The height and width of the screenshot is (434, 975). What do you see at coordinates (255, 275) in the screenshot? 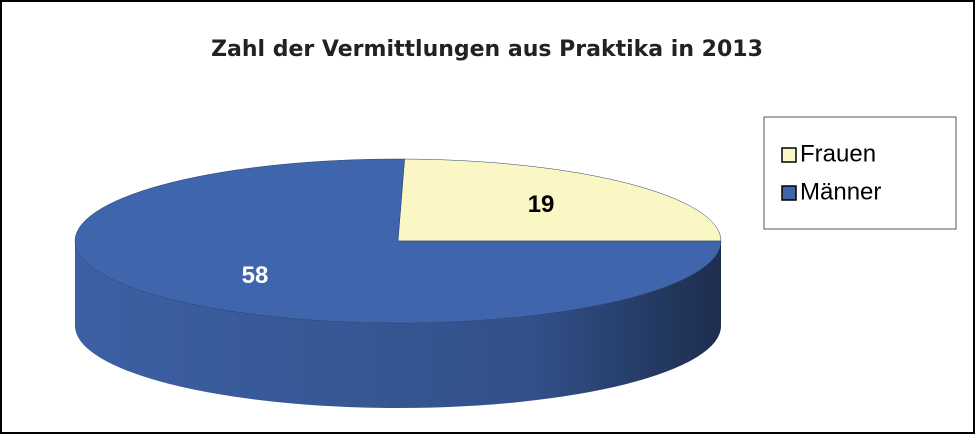
I see `value-label: 58` at bounding box center [255, 275].